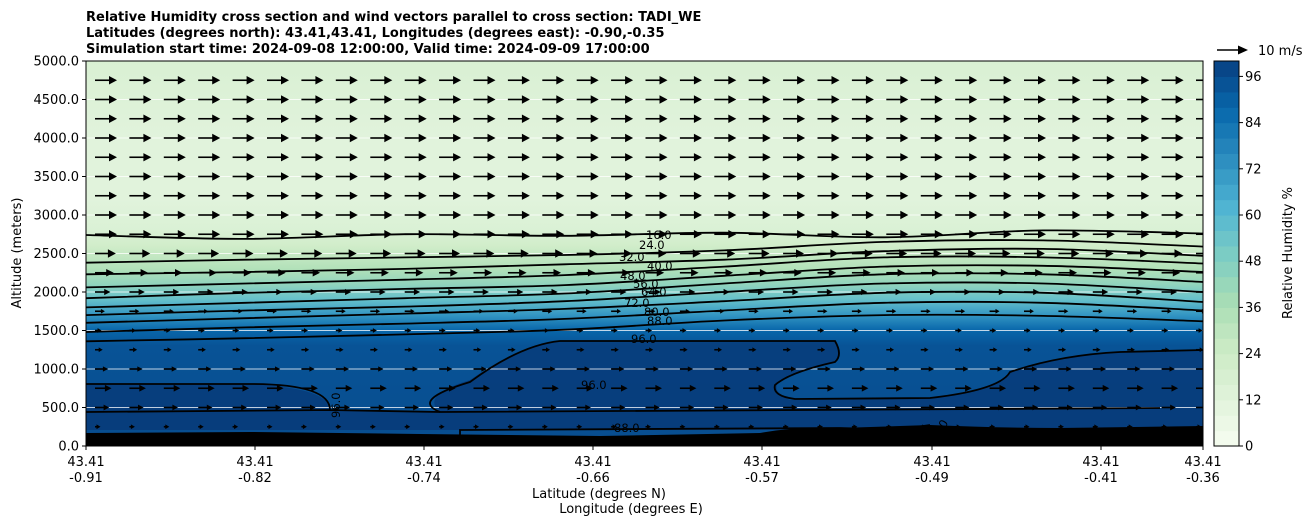 The height and width of the screenshot is (530, 1304). I want to click on y-tick-label: 1500.0, so click(57, 331).